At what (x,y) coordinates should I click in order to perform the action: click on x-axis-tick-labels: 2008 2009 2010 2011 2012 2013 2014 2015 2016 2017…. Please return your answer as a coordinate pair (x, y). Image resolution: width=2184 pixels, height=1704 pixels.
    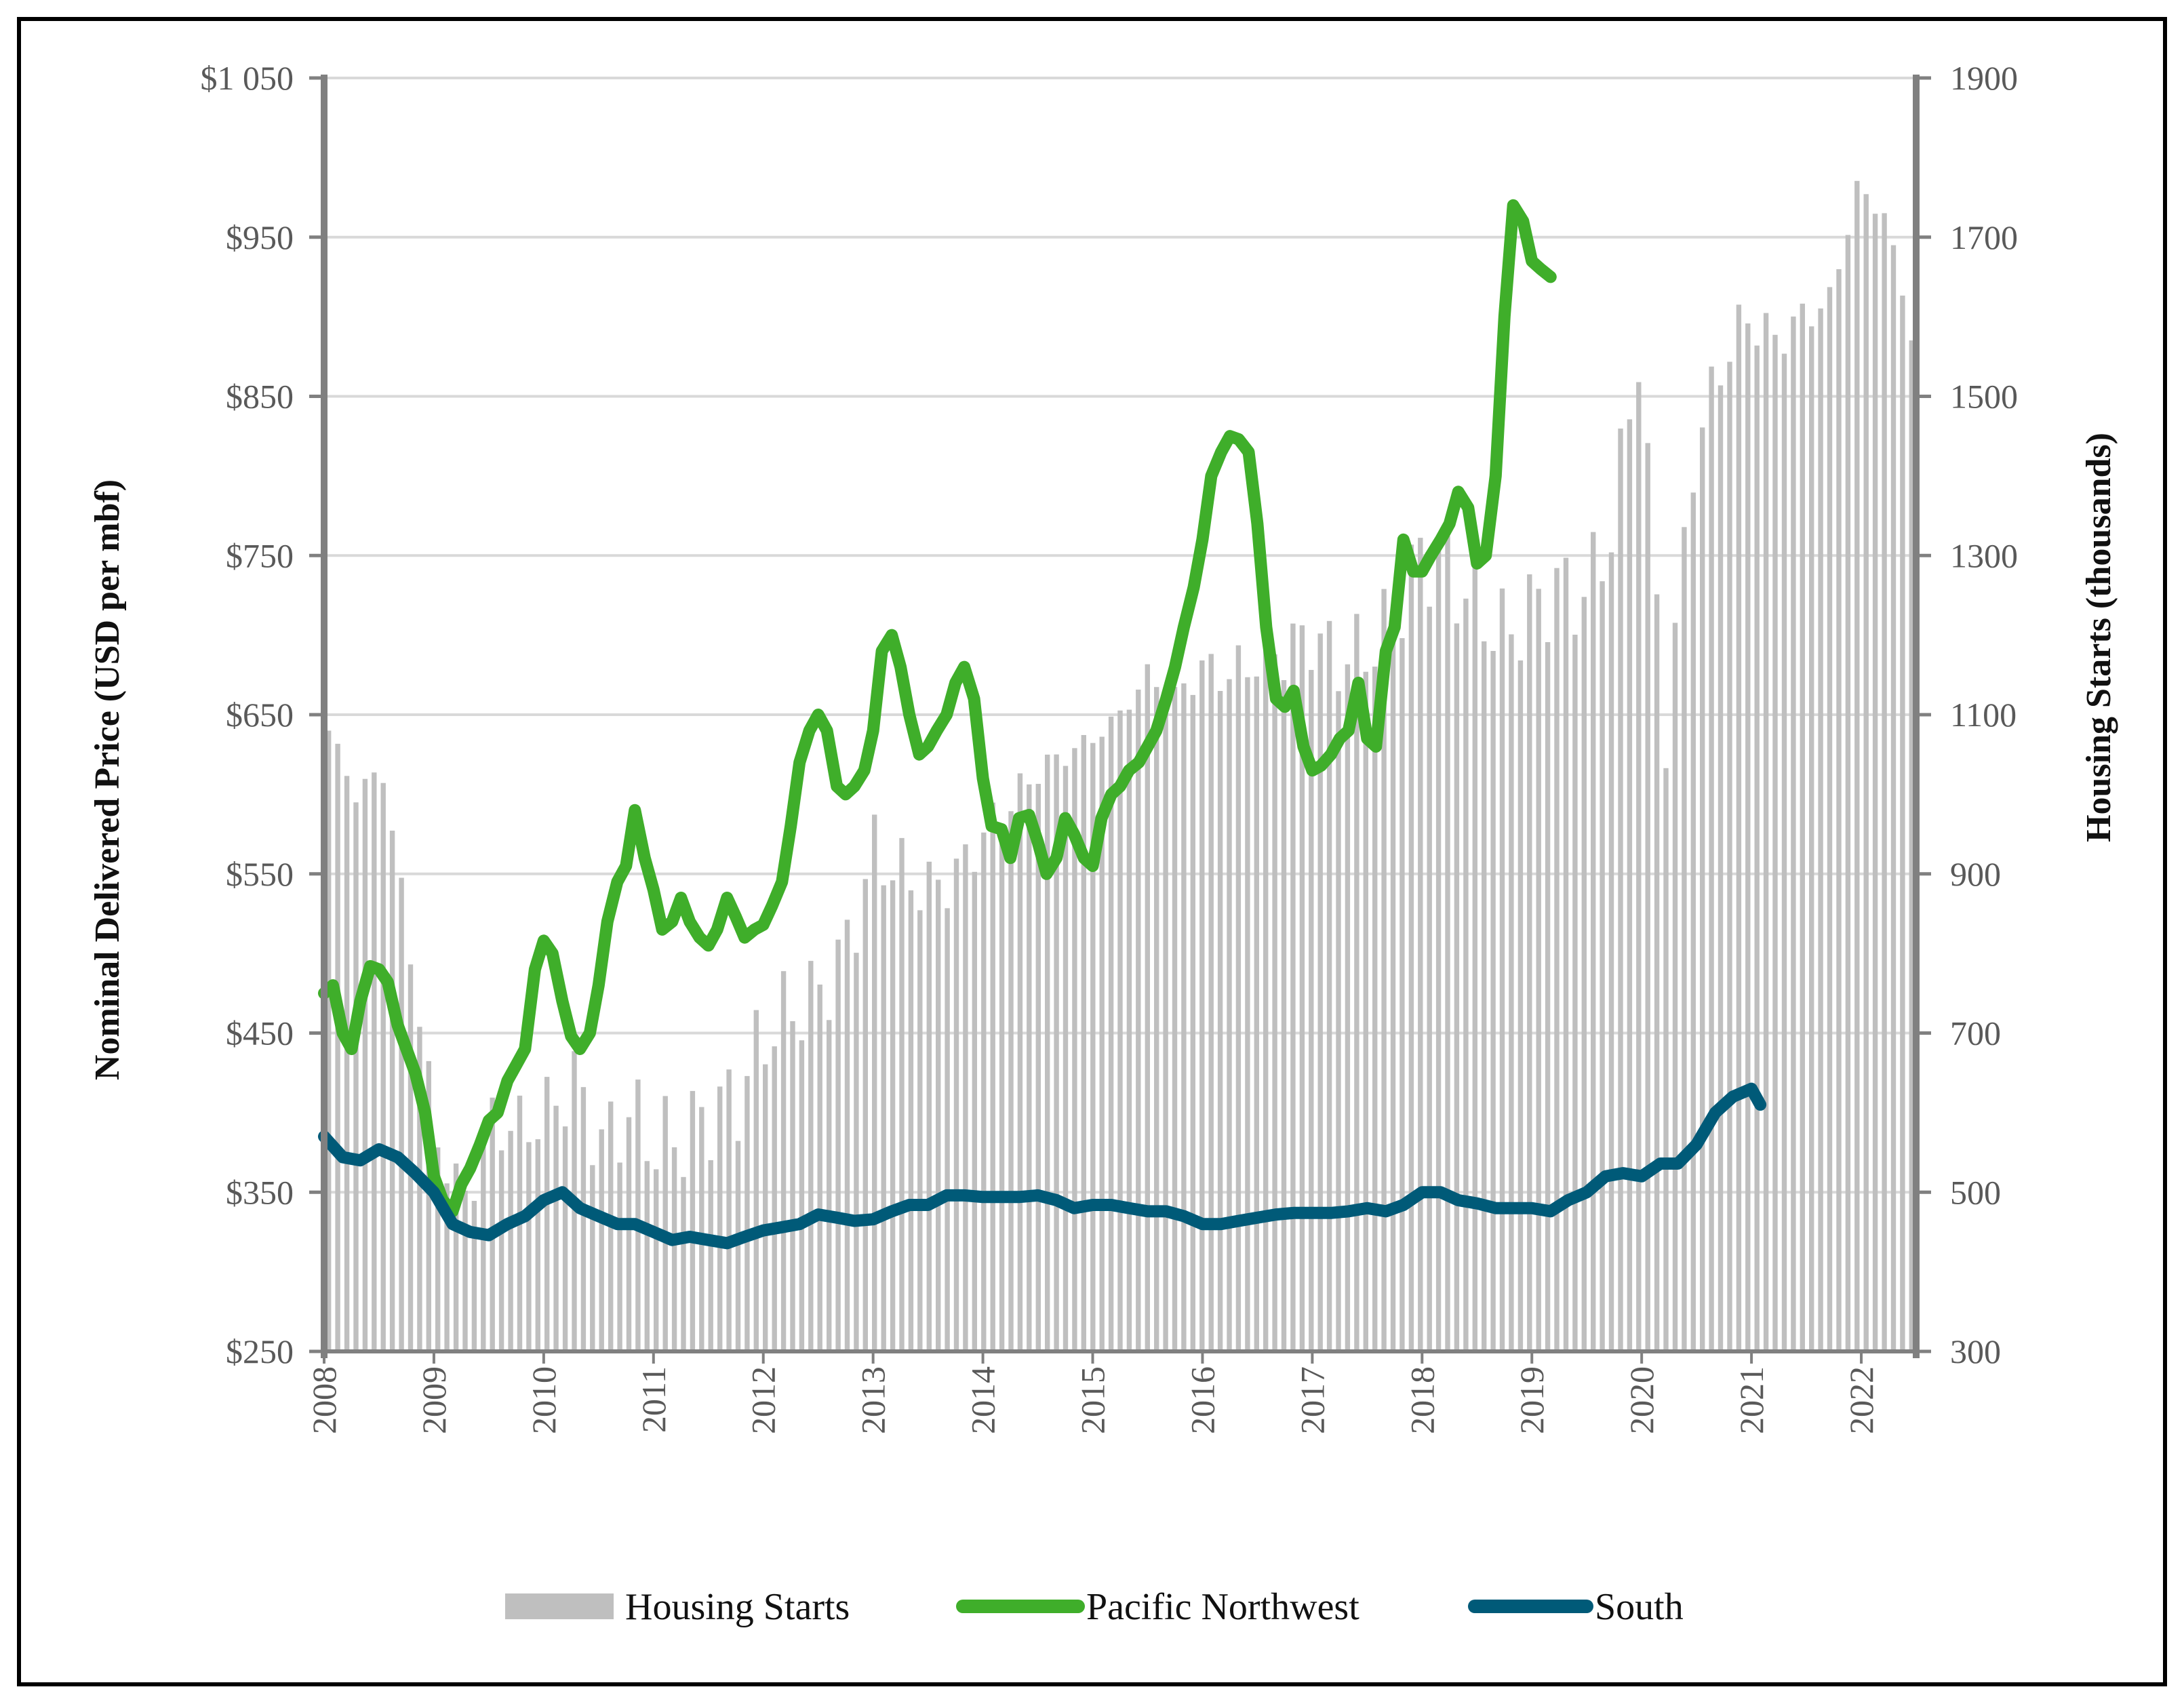
    Looking at the image, I should click on (1092, 1400).